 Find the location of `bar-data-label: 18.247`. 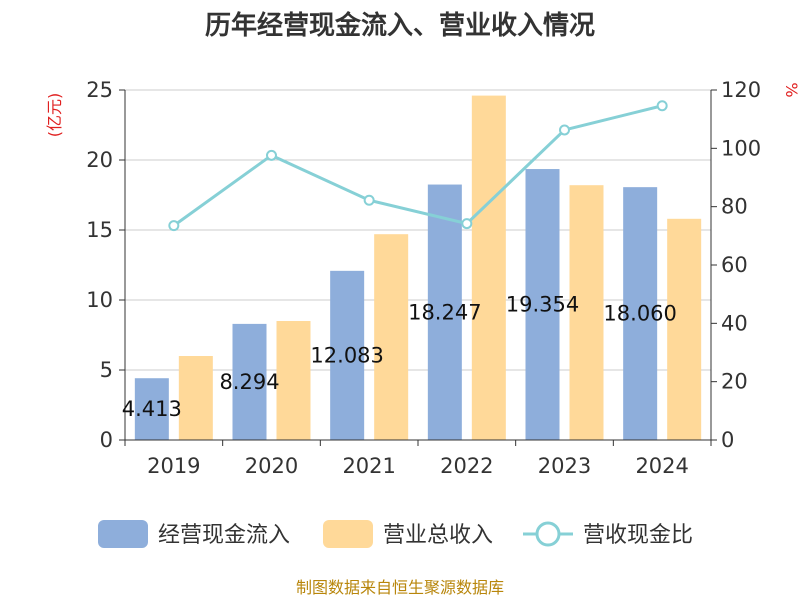

bar-data-label: 18.247 is located at coordinates (444, 312).